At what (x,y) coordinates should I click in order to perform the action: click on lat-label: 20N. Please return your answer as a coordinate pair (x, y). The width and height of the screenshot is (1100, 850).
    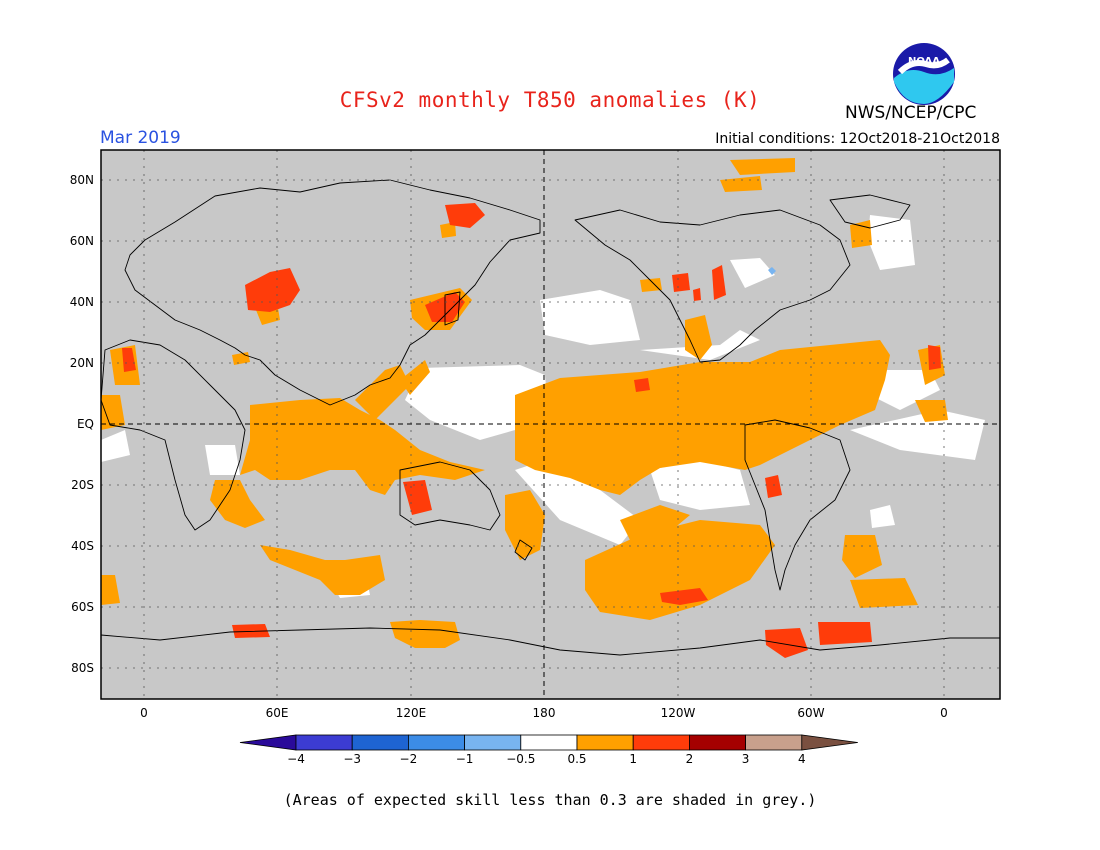
    Looking at the image, I should click on (82, 363).